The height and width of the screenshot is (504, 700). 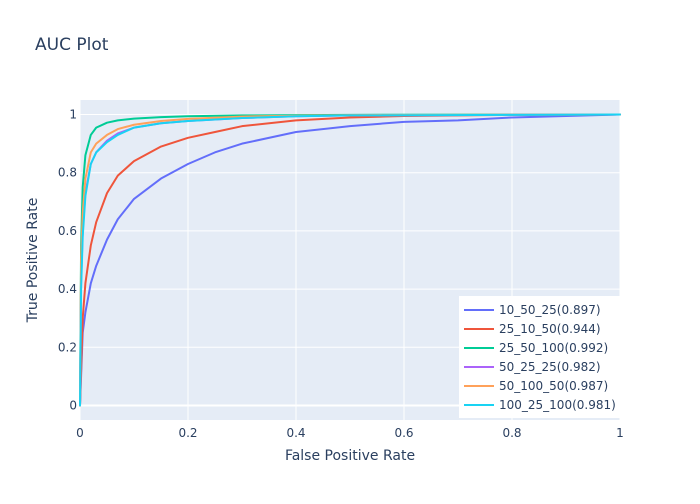 I want to click on legend-label: 10_50_25(0.897), so click(x=550, y=310).